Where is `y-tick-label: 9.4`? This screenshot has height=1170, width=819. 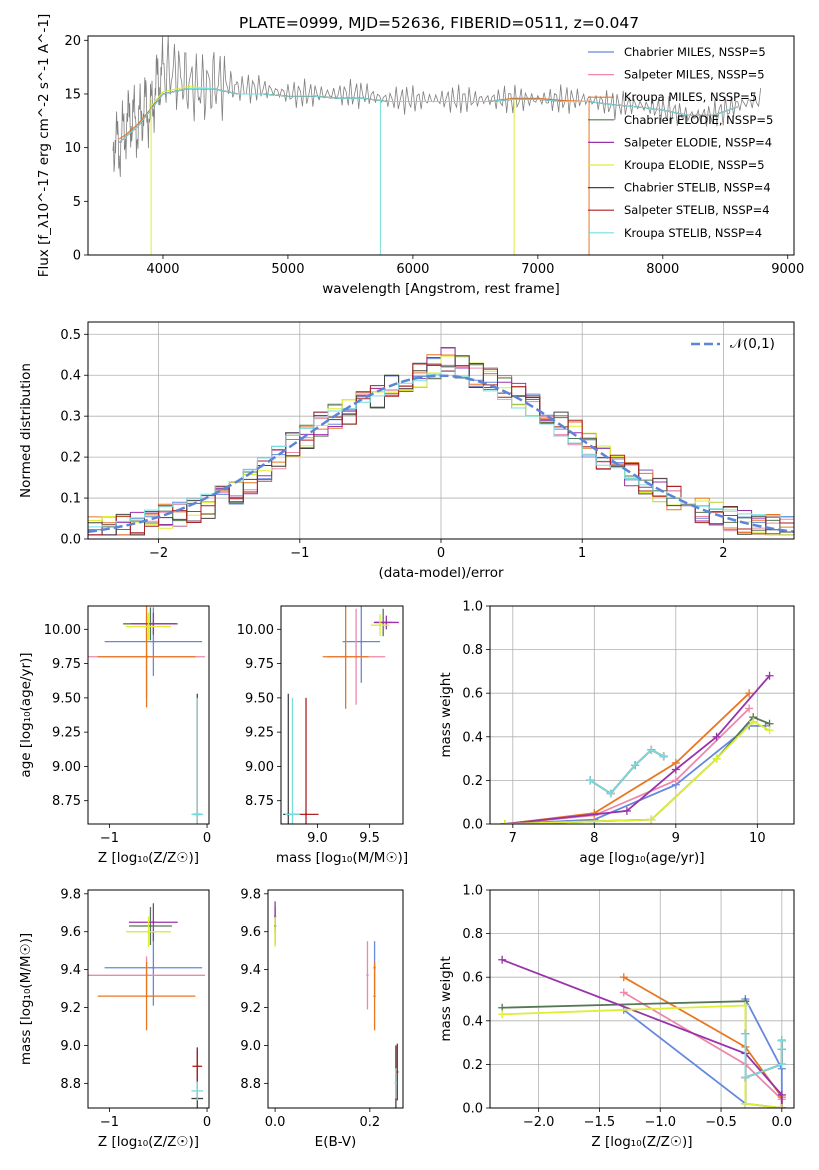
y-tick-label: 9.4 is located at coordinates (70, 970).